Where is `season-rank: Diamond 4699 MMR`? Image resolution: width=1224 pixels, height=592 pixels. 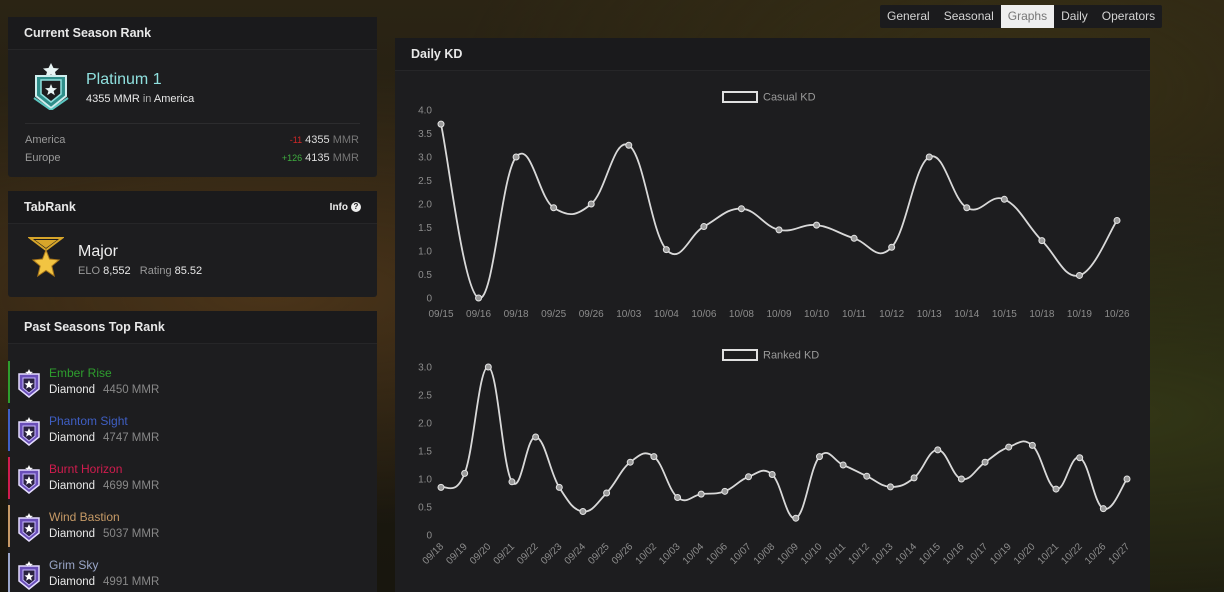
season-rank: Diamond 4699 MMR is located at coordinates (104, 486).